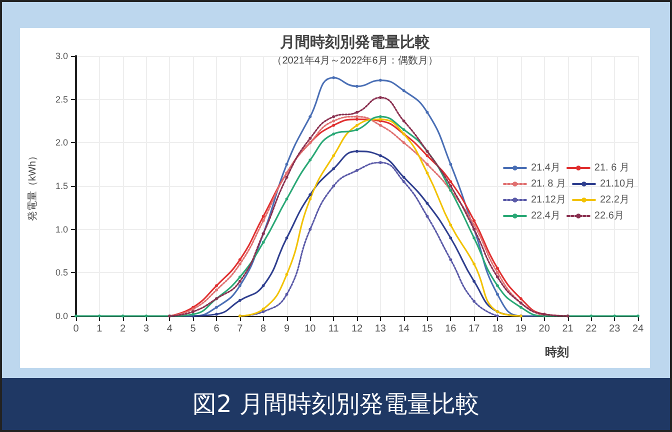 This screenshot has width=672, height=432. I want to click on y-tick-label: 3.0, so click(61, 56).